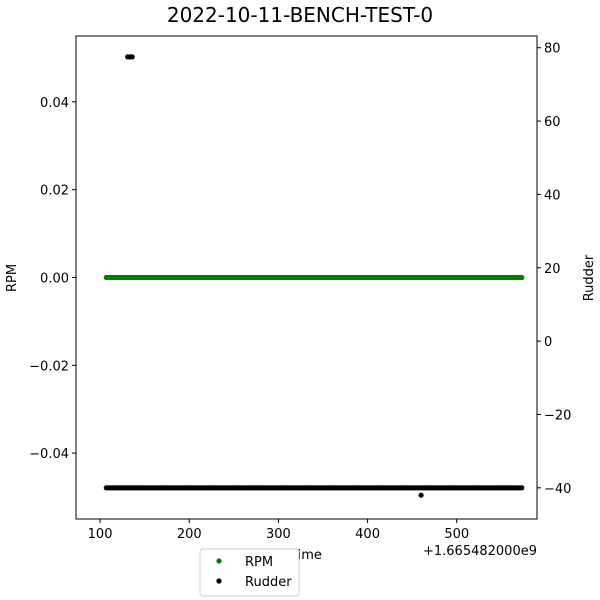  Describe the element at coordinates (219, 581) in the screenshot. I see `legend-marker-rudder` at that location.